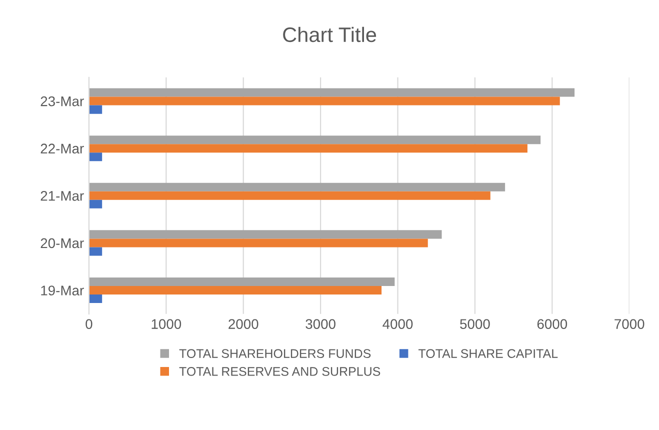  What do you see at coordinates (62, 149) in the screenshot?
I see `y-tick-label: 22-Mar` at bounding box center [62, 149].